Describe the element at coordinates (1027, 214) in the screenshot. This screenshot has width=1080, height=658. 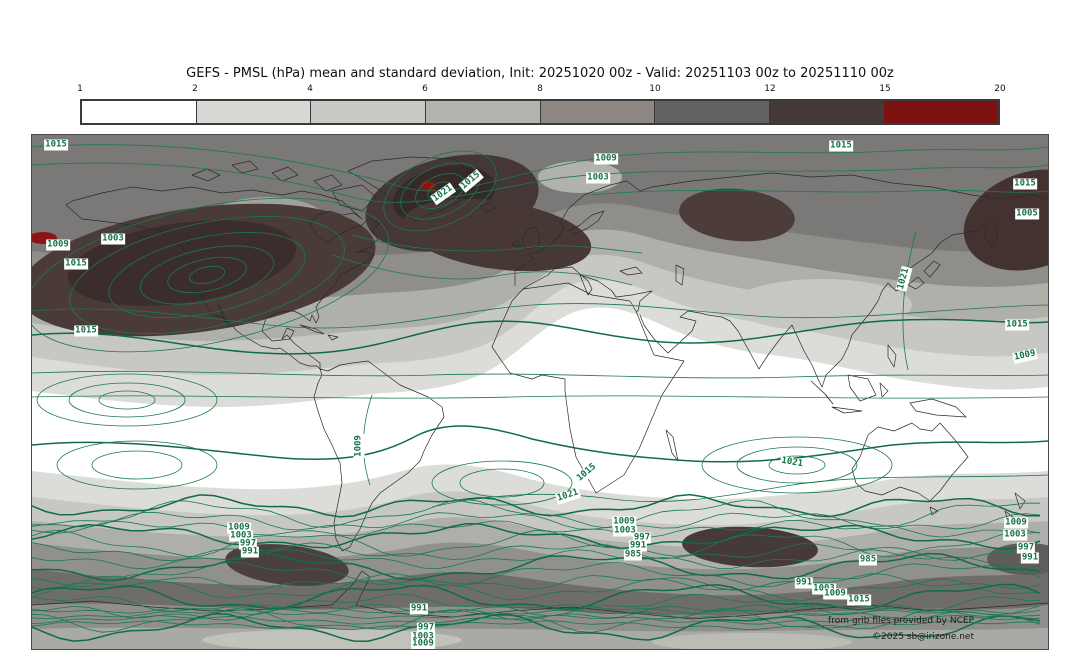
I see `contour-label-1005: 1005` at that location.